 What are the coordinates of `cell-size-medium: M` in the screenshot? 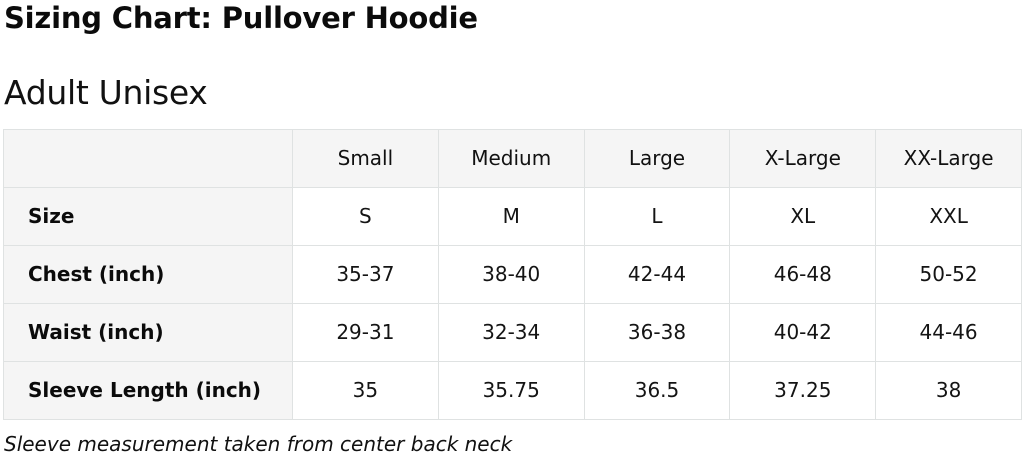 It's located at (511, 216).